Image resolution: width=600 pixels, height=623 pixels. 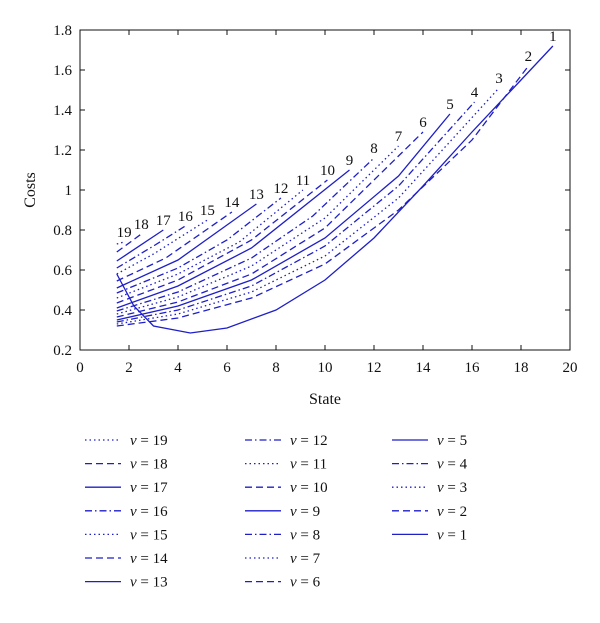 I want to click on legend-entry-nu-16: ν = 16, so click(x=126, y=512).